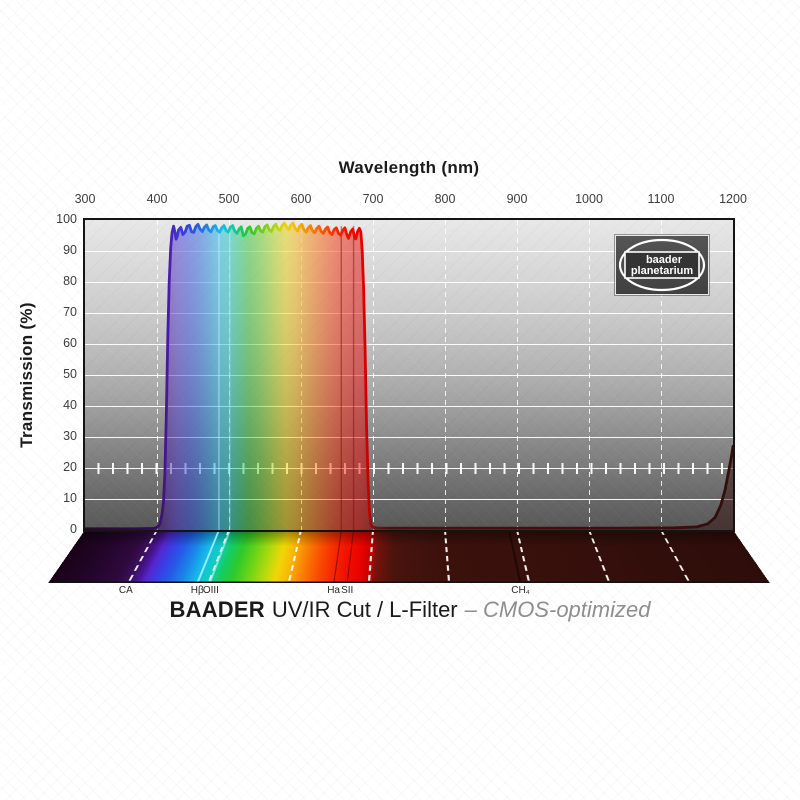 This screenshot has height=800, width=800. I want to click on x-tick-label: 1200, so click(733, 199).